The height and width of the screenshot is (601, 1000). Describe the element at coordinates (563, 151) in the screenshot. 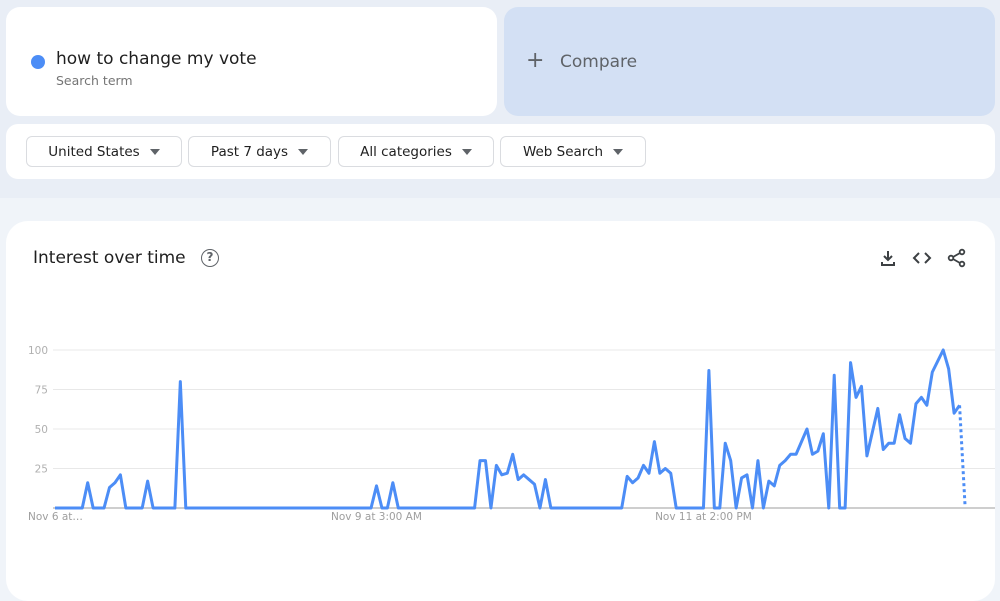

I see `filter-label: Web Search` at that location.